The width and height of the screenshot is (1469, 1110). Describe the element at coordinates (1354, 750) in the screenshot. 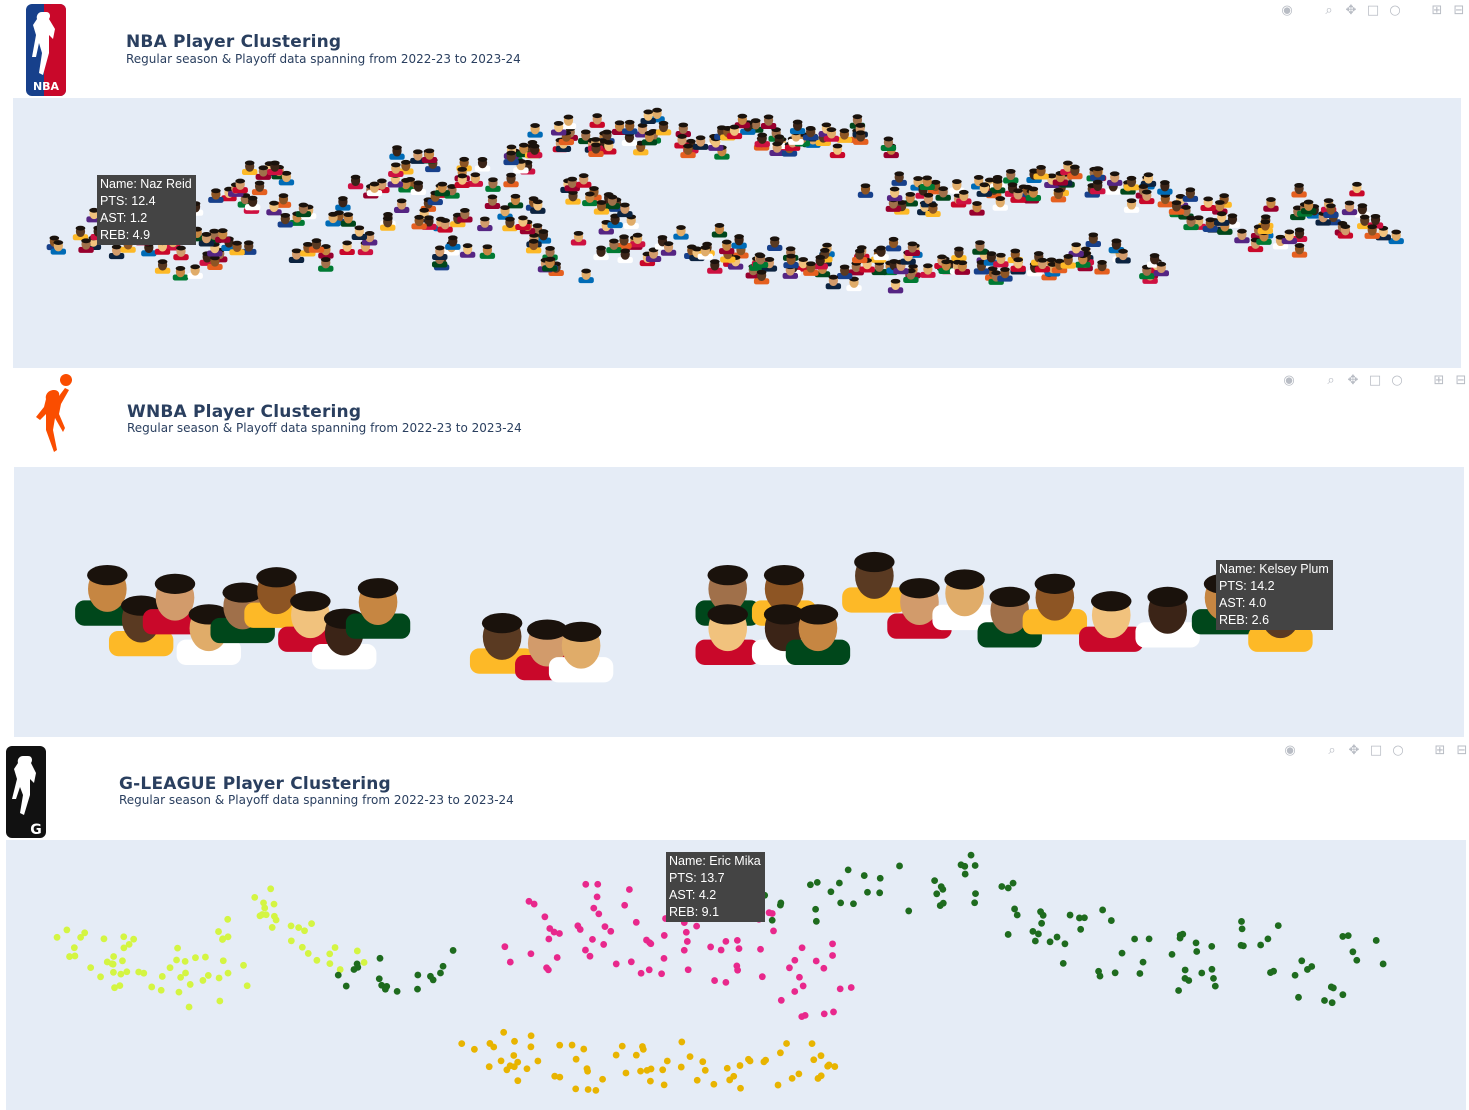

I see `pan-icon: ✥` at that location.